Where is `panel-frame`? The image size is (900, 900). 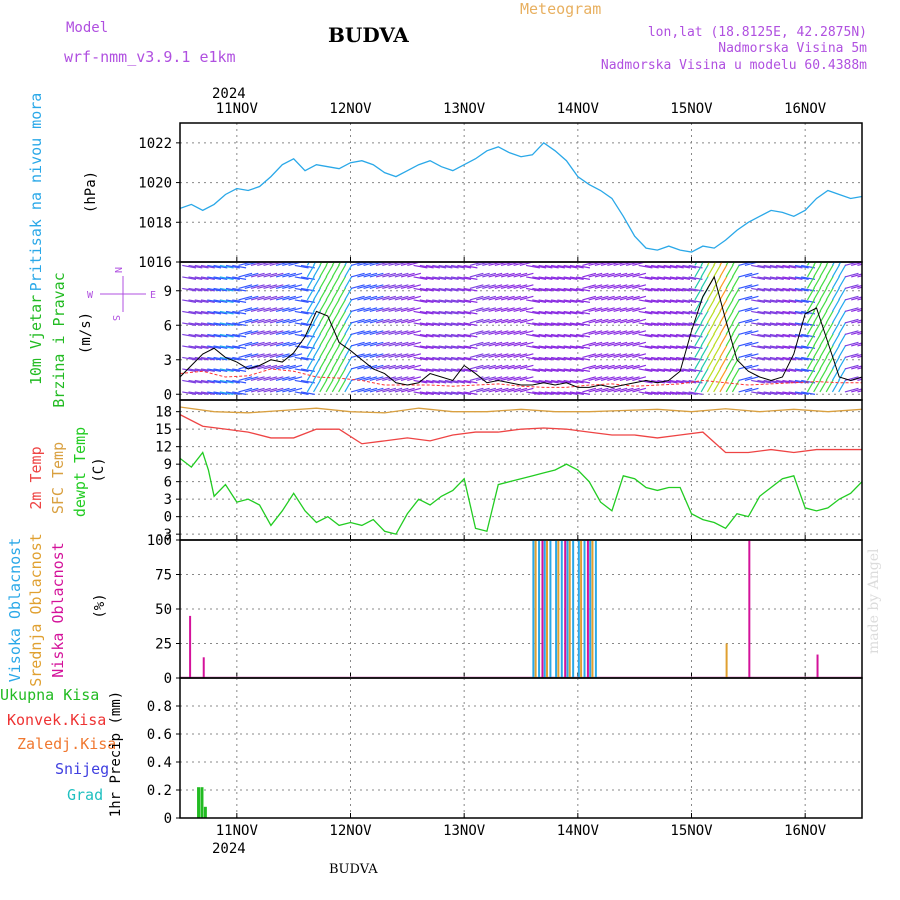 panel-frame is located at coordinates (521, 748).